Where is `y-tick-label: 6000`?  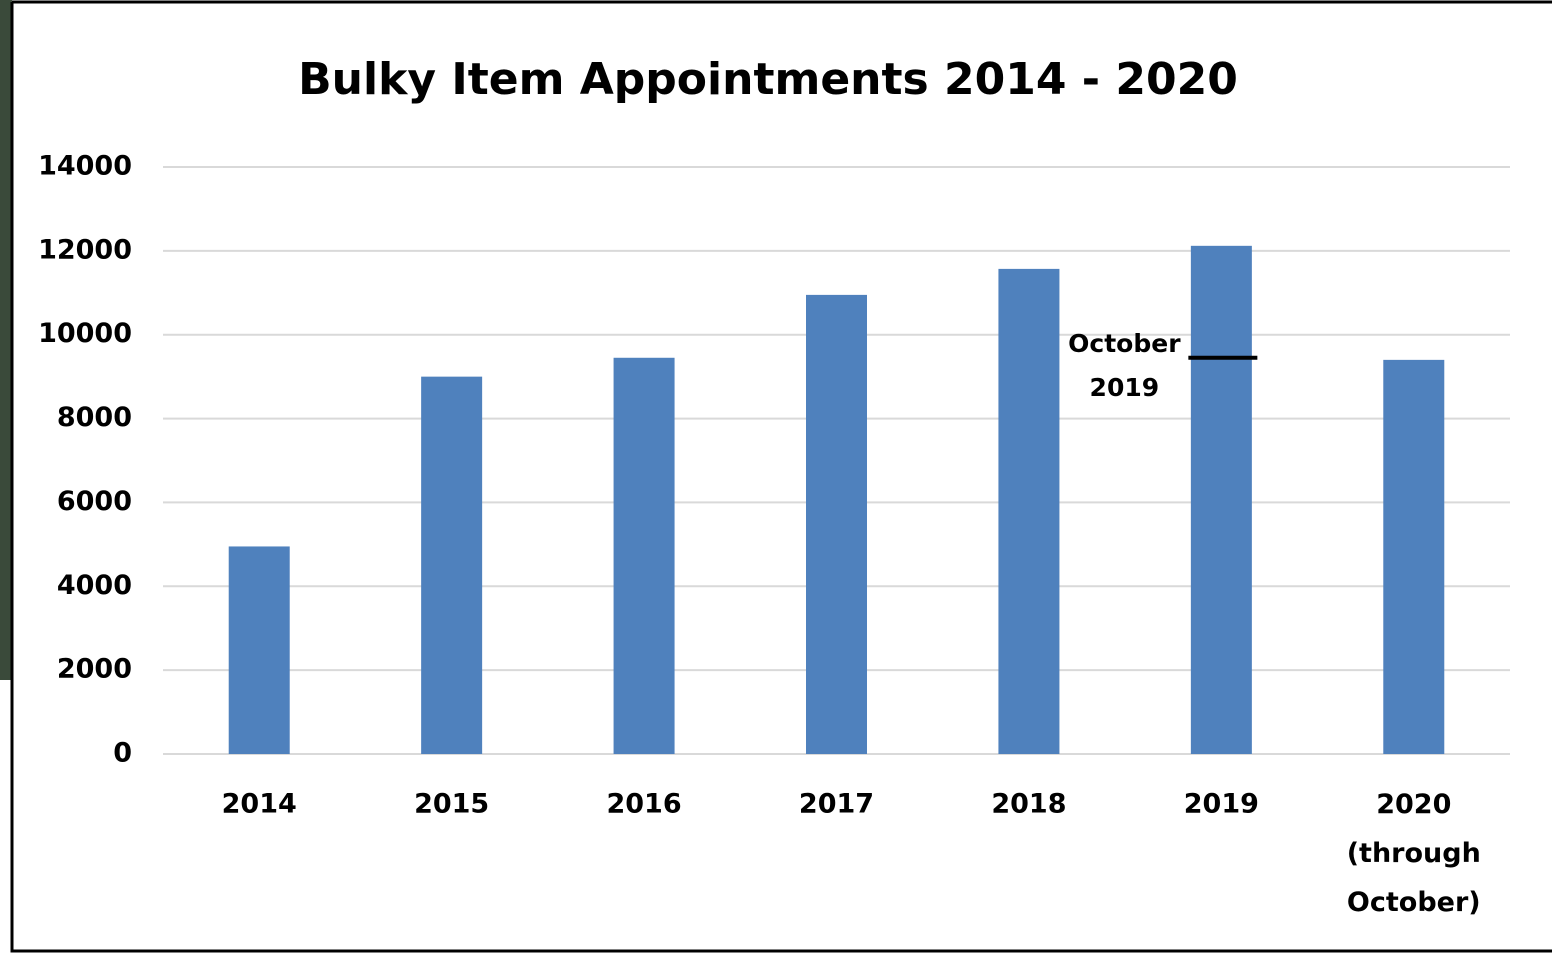 y-tick-label: 6000 is located at coordinates (94, 501).